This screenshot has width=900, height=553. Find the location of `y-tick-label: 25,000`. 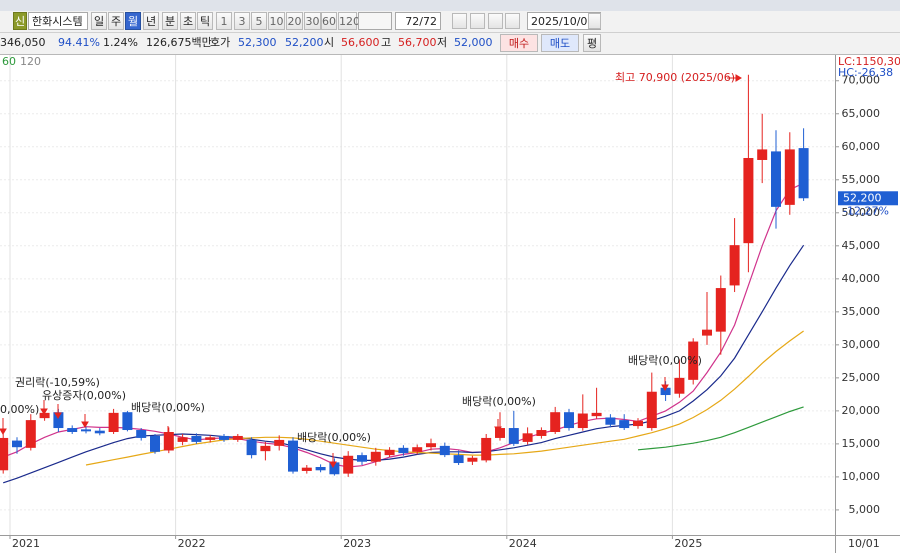

y-tick-label: 25,000 is located at coordinates (861, 377).